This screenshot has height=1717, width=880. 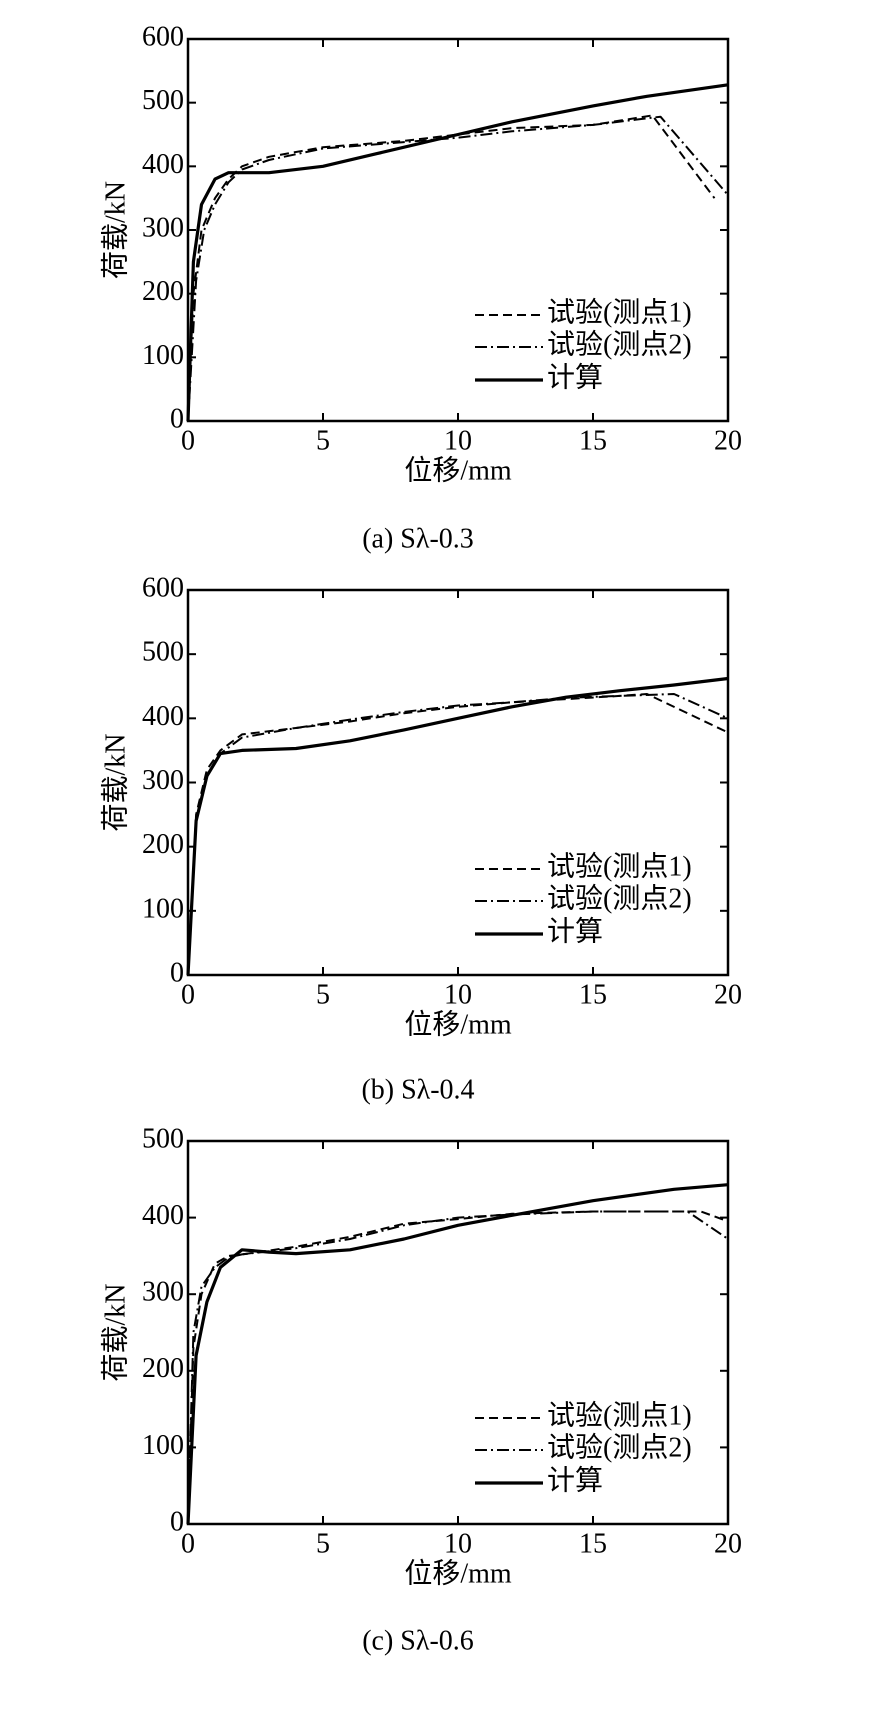 I want to click on caption: (a) Sλ-0.3, so click(x=418, y=538).